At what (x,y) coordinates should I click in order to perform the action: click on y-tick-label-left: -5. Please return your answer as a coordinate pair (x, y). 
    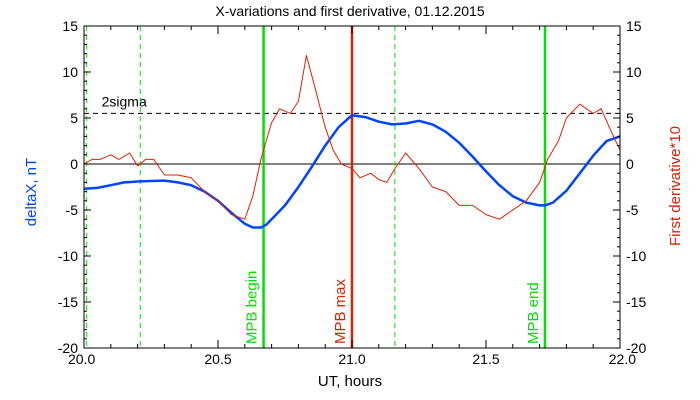
    Looking at the image, I should click on (72, 210).